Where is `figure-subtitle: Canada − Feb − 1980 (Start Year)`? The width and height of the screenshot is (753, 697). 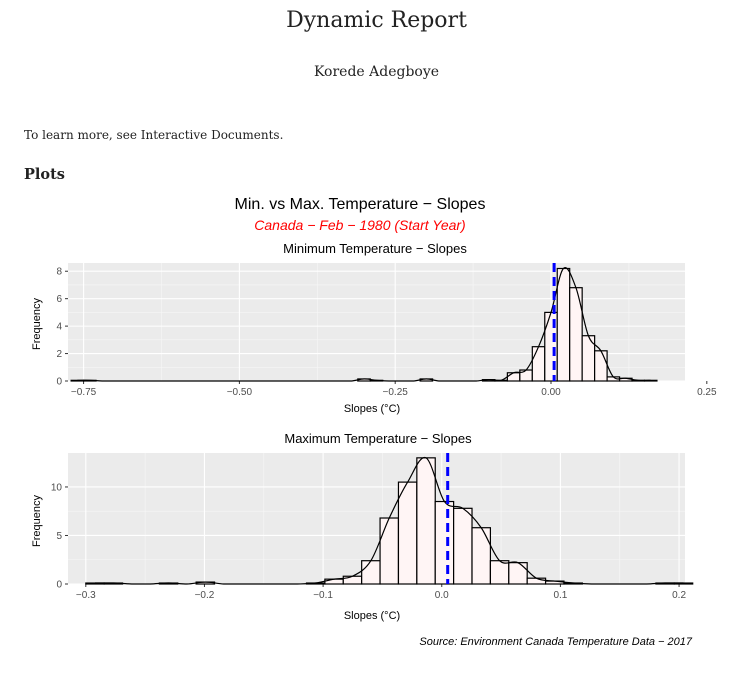
figure-subtitle: Canada − Feb − 1980 (Start Year) is located at coordinates (359, 225).